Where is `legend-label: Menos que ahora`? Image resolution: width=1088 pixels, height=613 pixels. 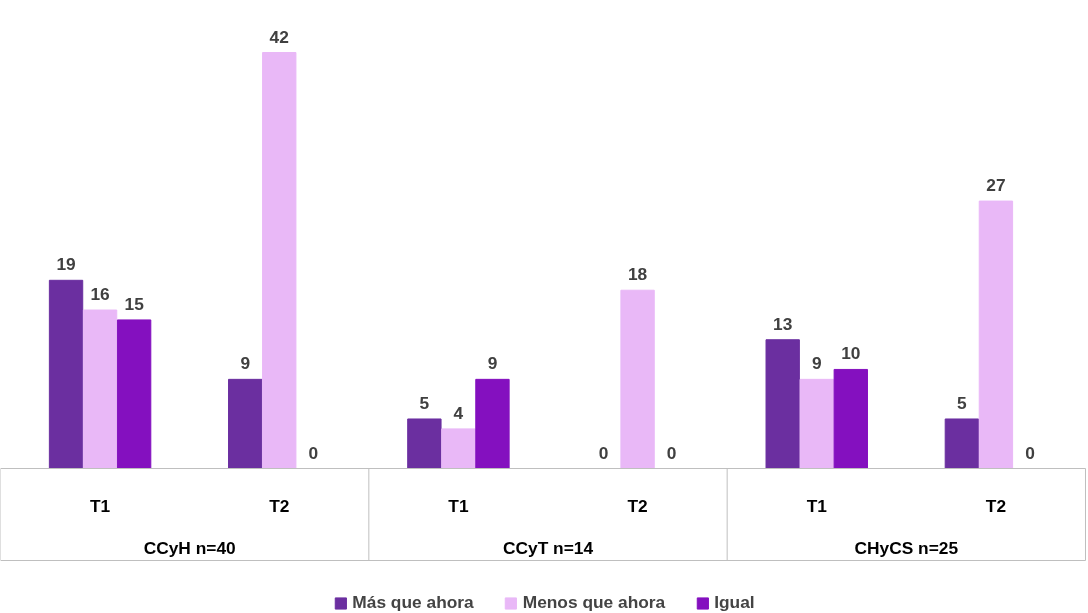
legend-label: Menos que ahora is located at coordinates (594, 602).